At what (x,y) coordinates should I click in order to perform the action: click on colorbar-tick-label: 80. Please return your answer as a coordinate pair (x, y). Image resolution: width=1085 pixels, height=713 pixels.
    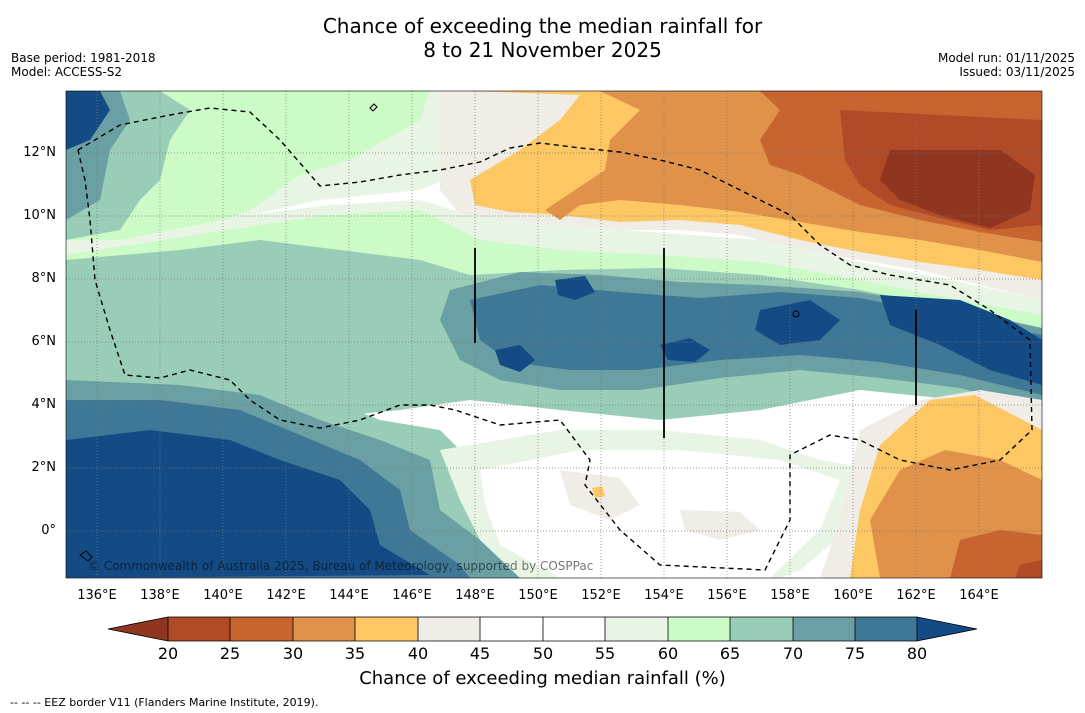
    Looking at the image, I should click on (917, 653).